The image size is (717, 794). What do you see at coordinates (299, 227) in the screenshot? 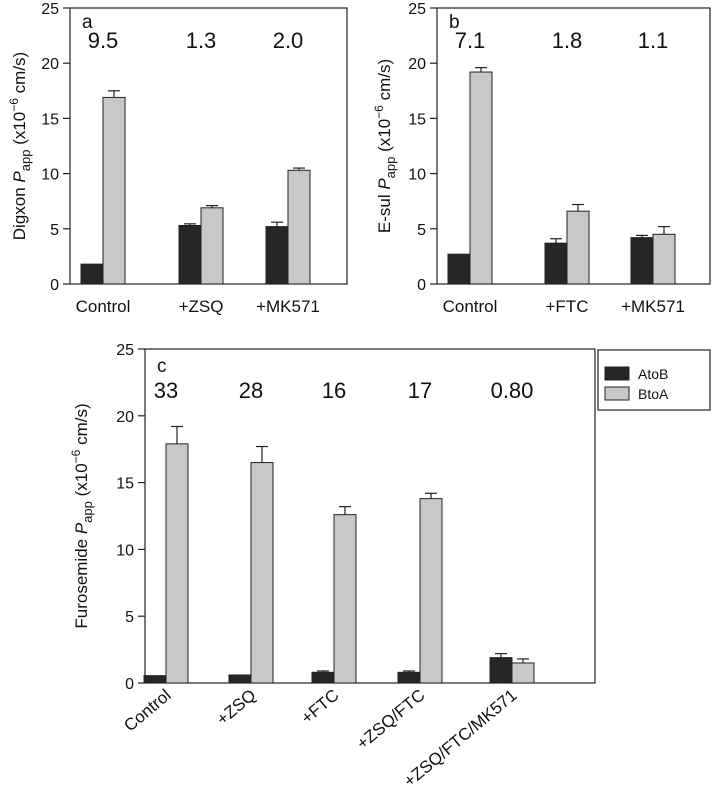
I see `panel-a-bar-btoa-mk571` at bounding box center [299, 227].